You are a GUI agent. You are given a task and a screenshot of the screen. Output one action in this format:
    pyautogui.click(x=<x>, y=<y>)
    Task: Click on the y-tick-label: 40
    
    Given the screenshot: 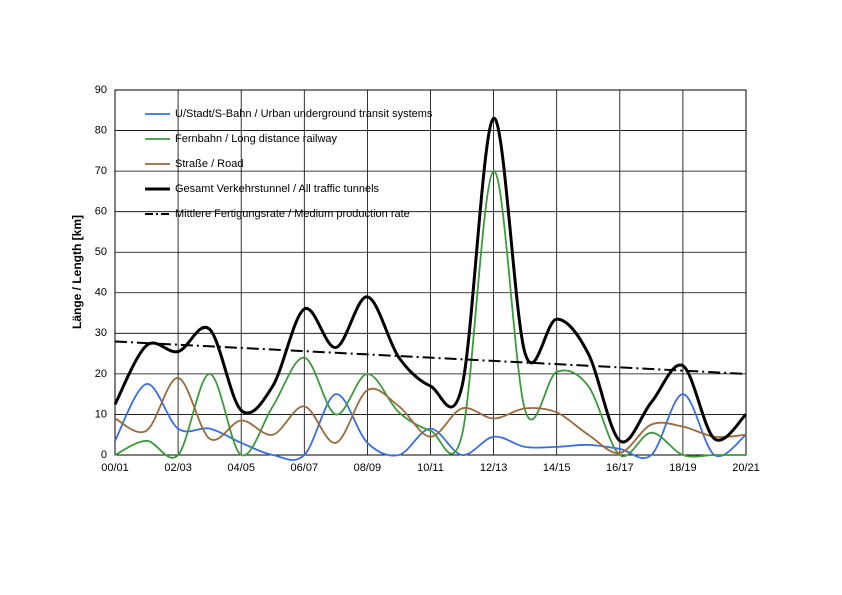 What is the action you would take?
    pyautogui.click(x=101, y=293)
    